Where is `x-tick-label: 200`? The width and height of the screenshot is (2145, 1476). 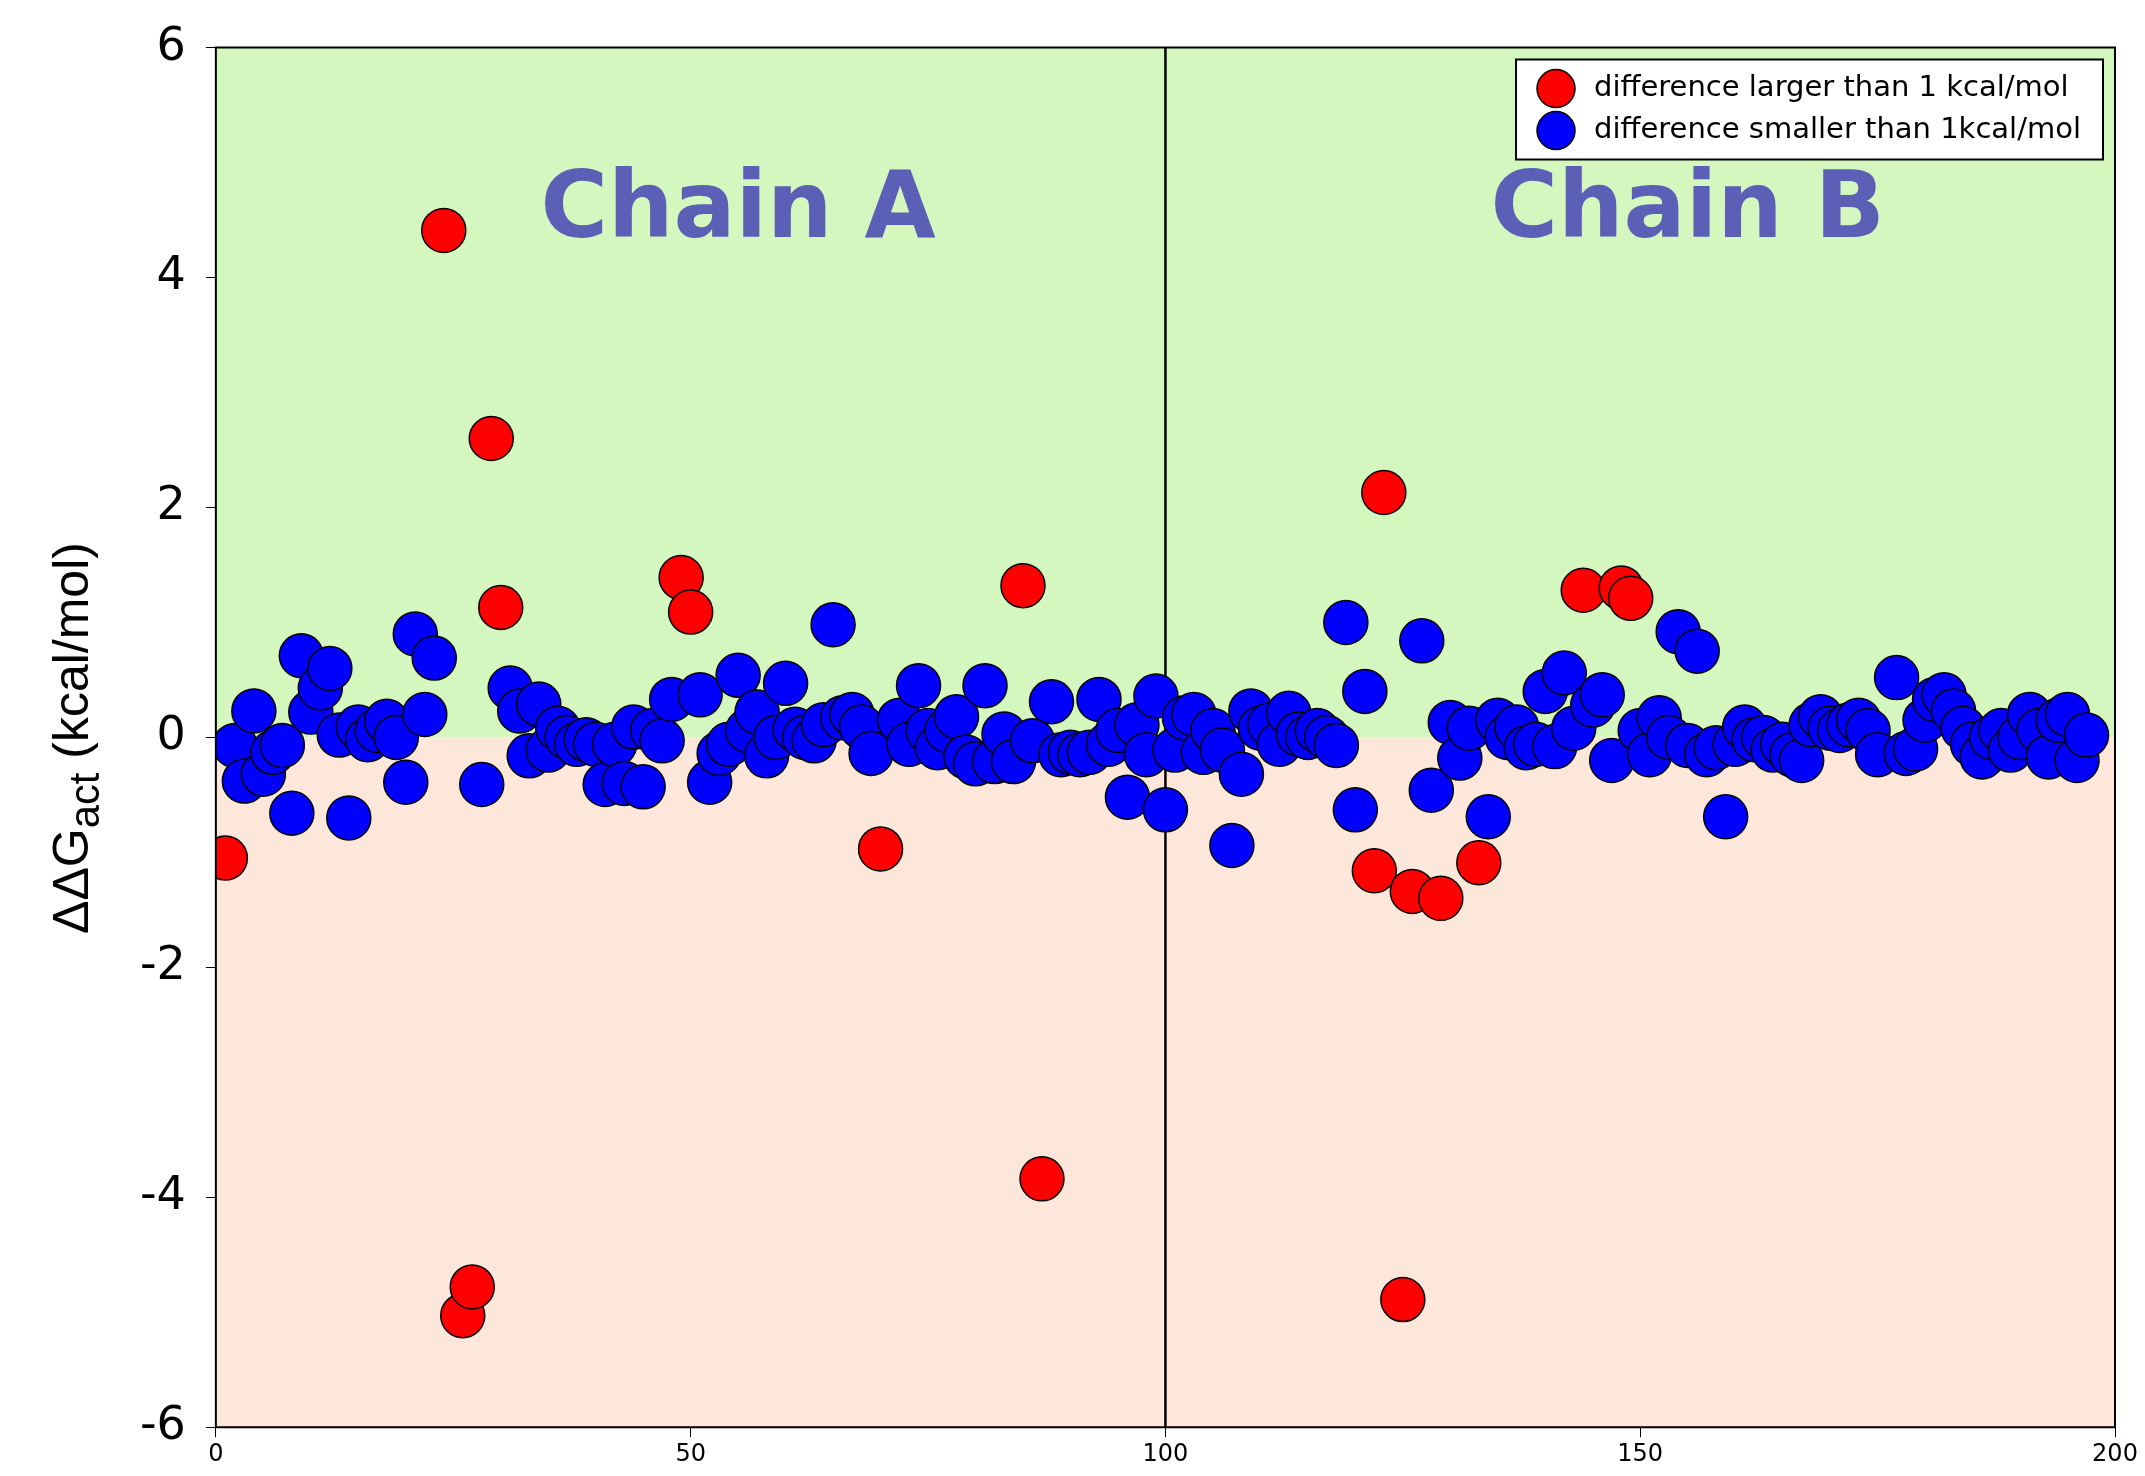 x-tick-label: 200 is located at coordinates (2115, 1452).